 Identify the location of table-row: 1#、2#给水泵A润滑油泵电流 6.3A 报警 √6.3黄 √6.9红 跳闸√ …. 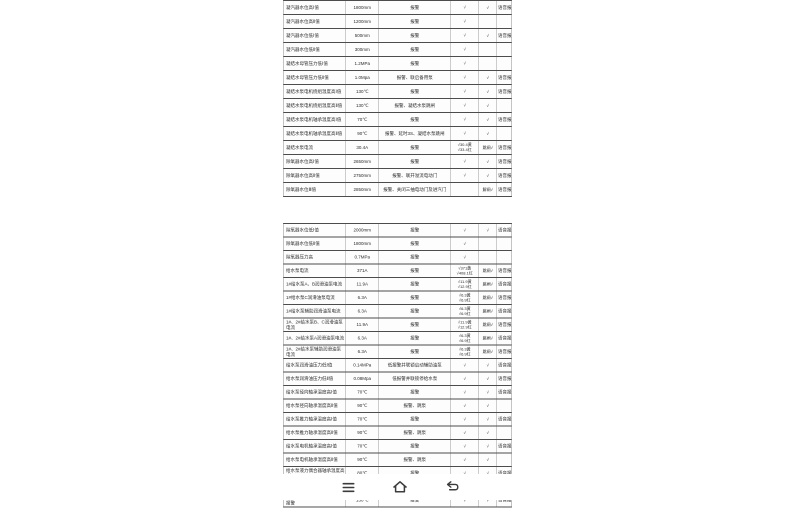
(397, 338).